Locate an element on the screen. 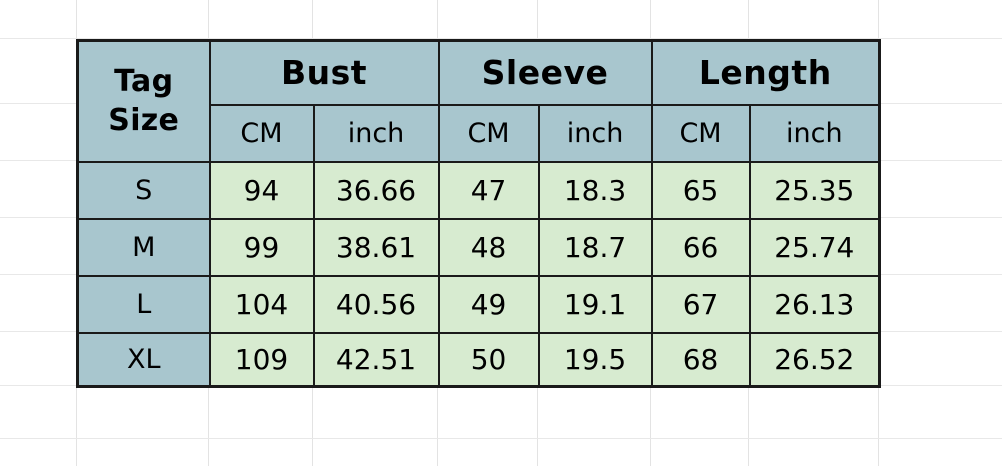  cell-length-cm: 66 is located at coordinates (700, 247).